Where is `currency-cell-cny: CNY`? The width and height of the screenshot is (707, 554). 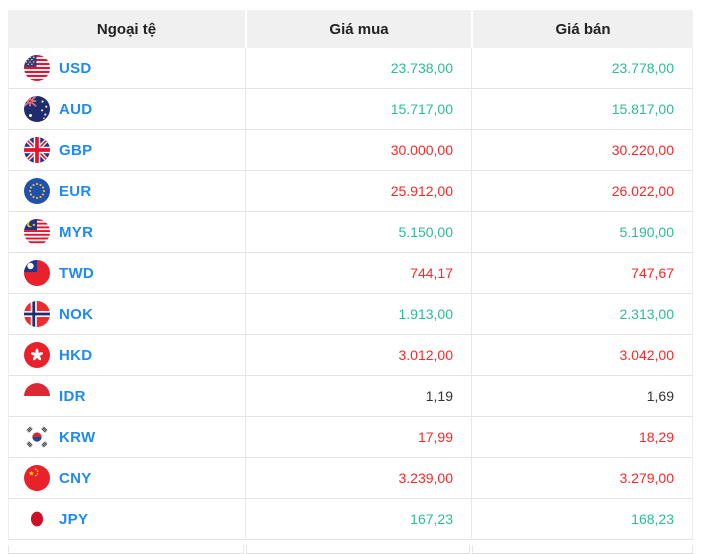
currency-cell-cny: CNY is located at coordinates (126, 478).